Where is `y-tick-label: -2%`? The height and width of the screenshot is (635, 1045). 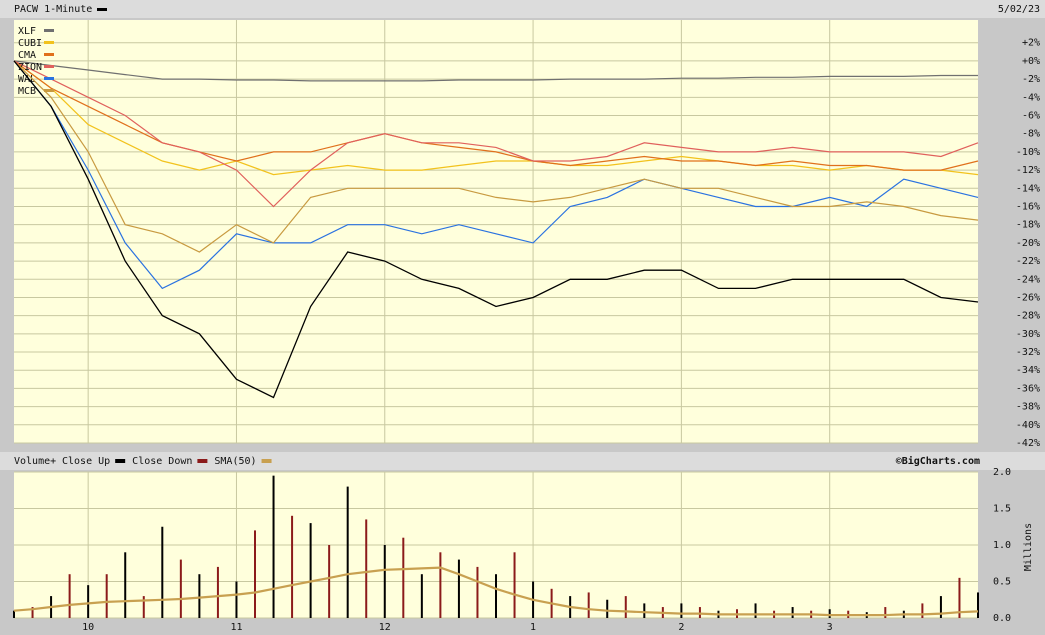 y-tick-label: -2% is located at coordinates (1031, 79).